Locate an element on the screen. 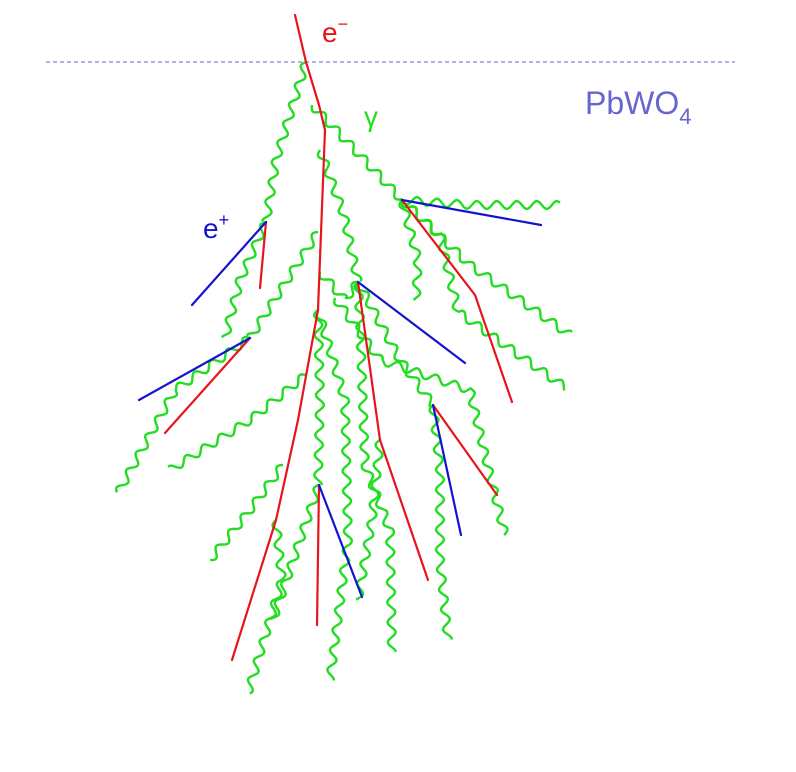 This screenshot has height=772, width=796. electron-label: e− is located at coordinates (335, 31).